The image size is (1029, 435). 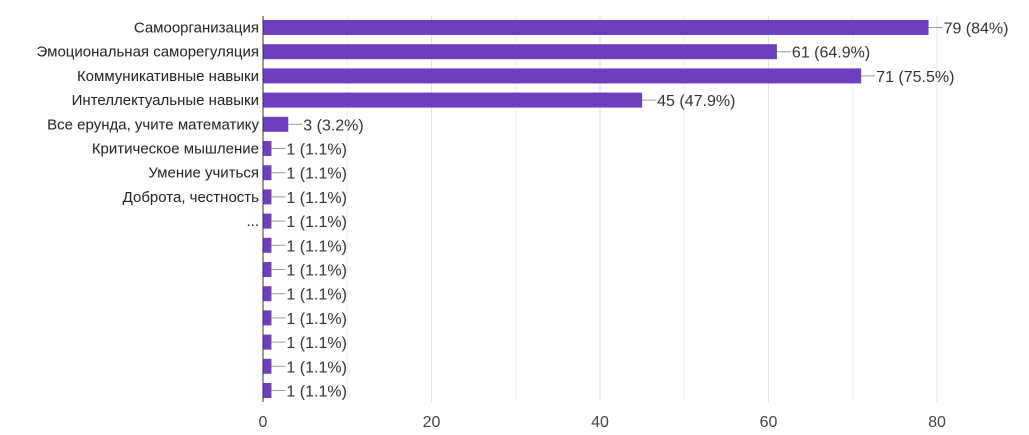 What do you see at coordinates (831, 53) in the screenshot?
I see `value-label: 61 (64.9%)` at bounding box center [831, 53].